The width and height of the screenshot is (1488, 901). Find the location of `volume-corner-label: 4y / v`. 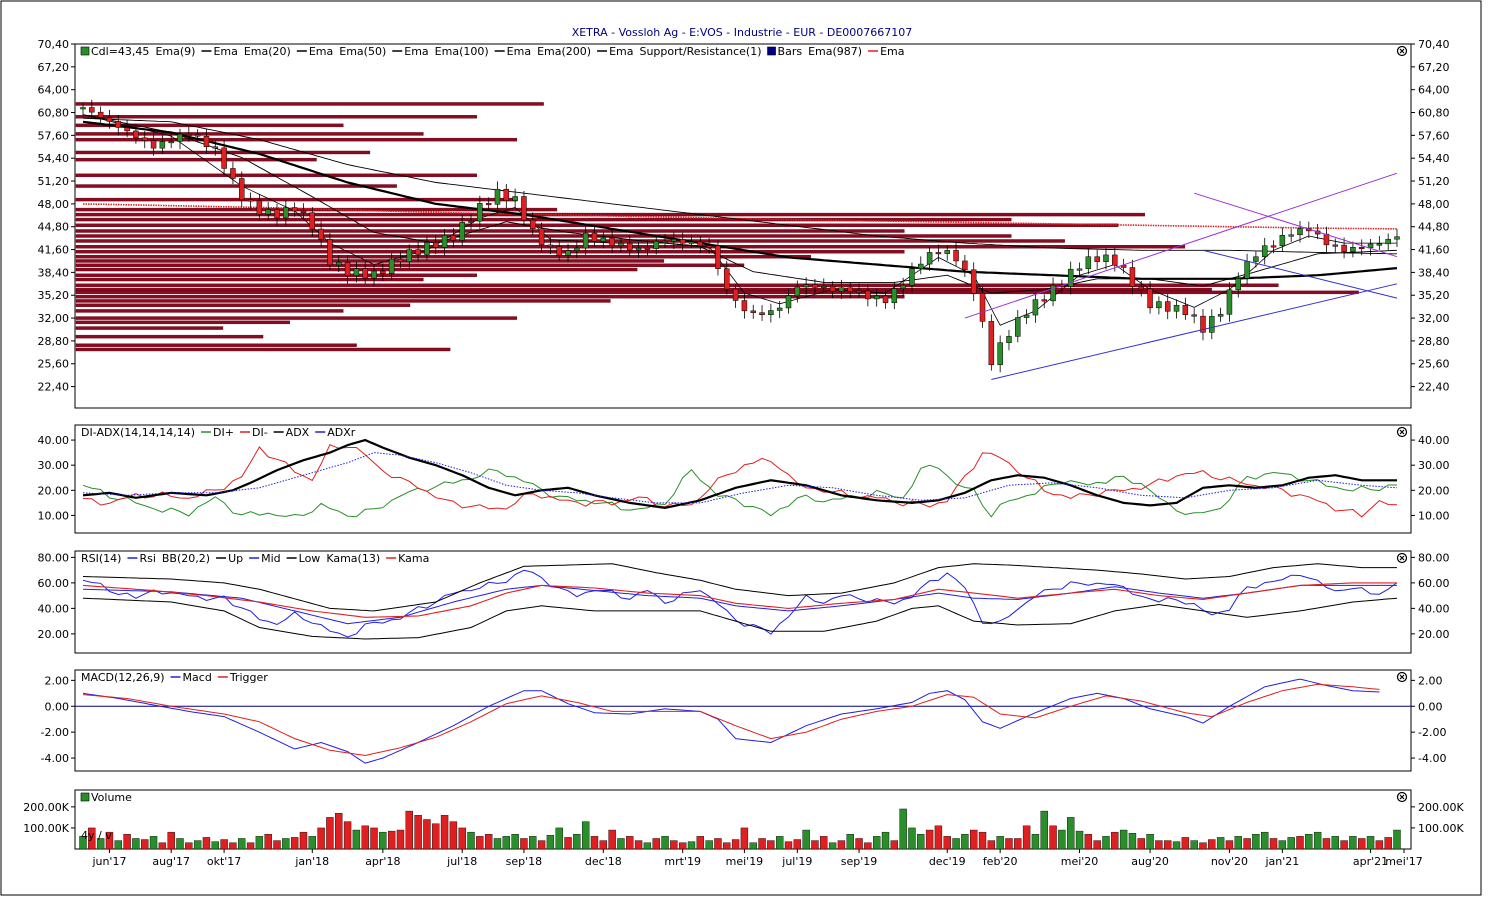

volume-corner-label: 4y / v is located at coordinates (96, 835).